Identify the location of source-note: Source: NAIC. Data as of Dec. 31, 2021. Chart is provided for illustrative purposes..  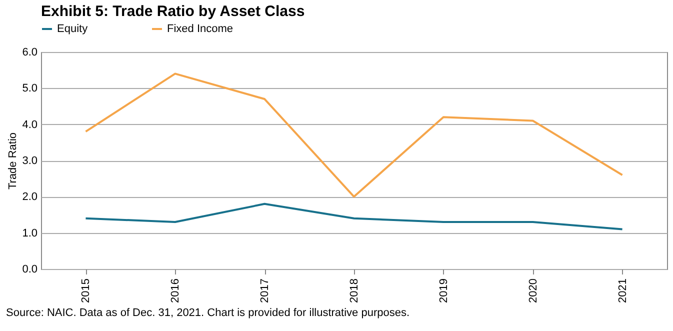
(208, 312).